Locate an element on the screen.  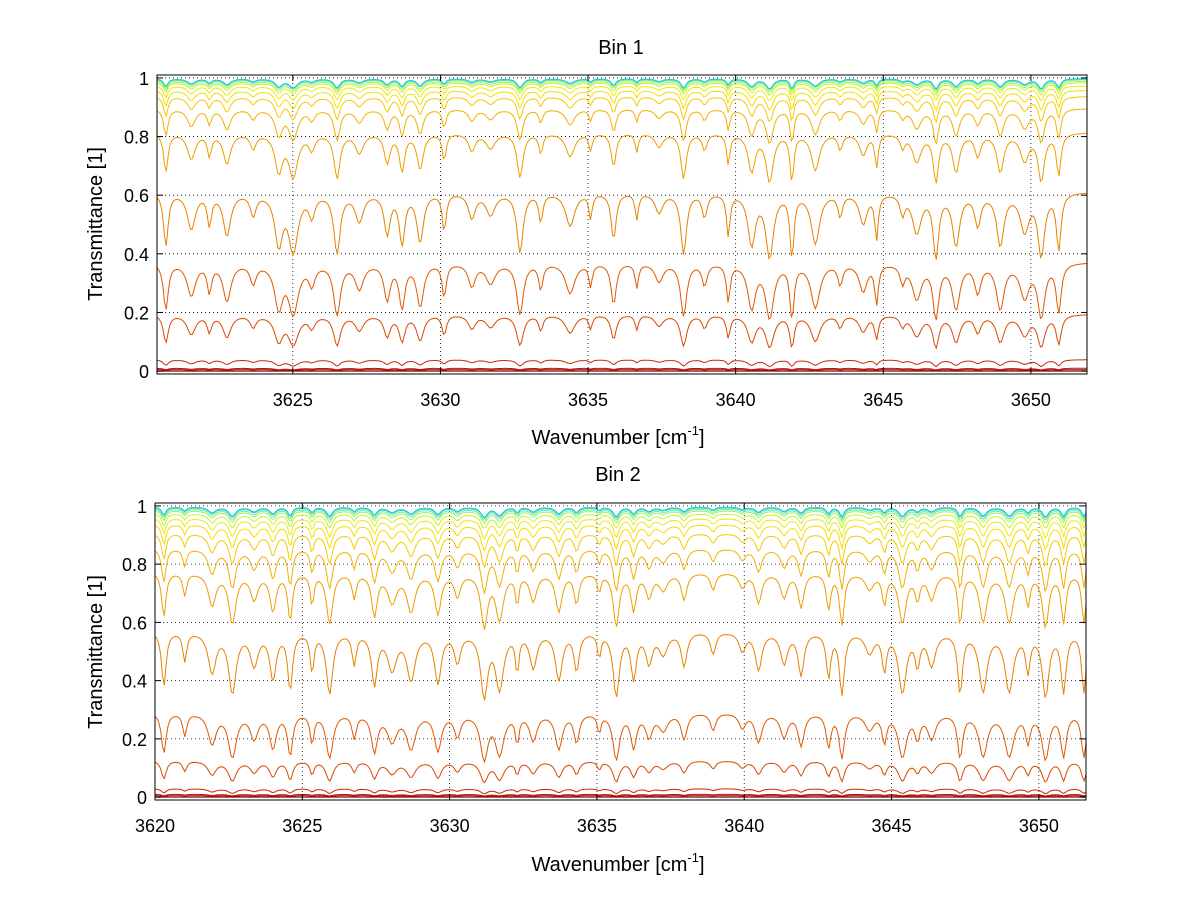
x-tick-label: 3620 is located at coordinates (155, 826).